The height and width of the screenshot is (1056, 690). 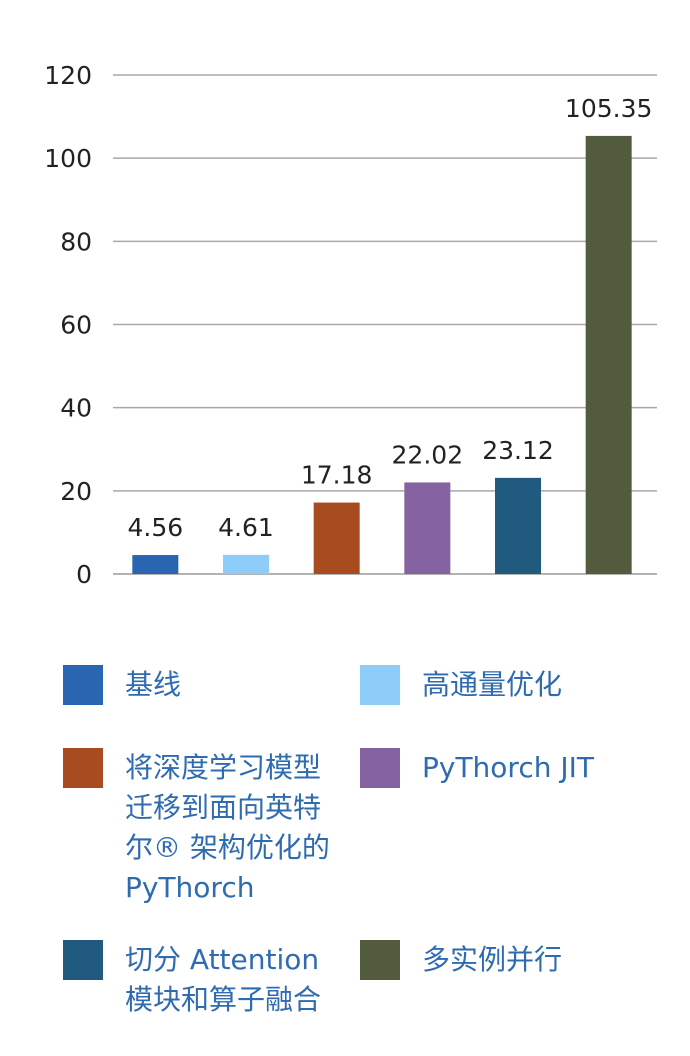 I want to click on legend-label-baseline: 基线, so click(x=153, y=684).